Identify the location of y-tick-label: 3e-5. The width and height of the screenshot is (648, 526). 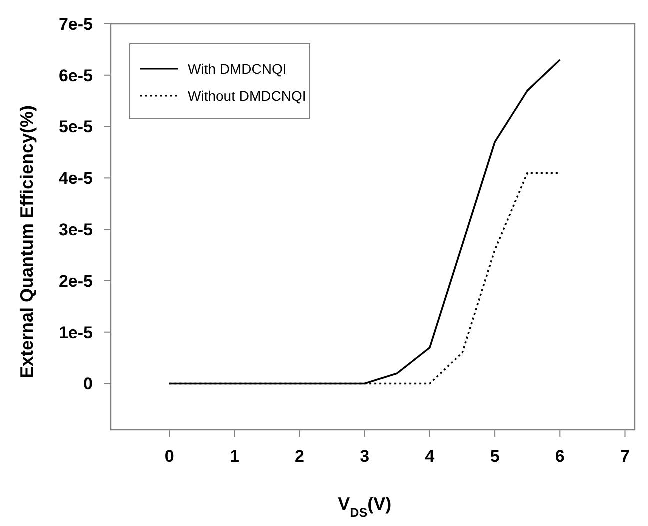
(75, 230).